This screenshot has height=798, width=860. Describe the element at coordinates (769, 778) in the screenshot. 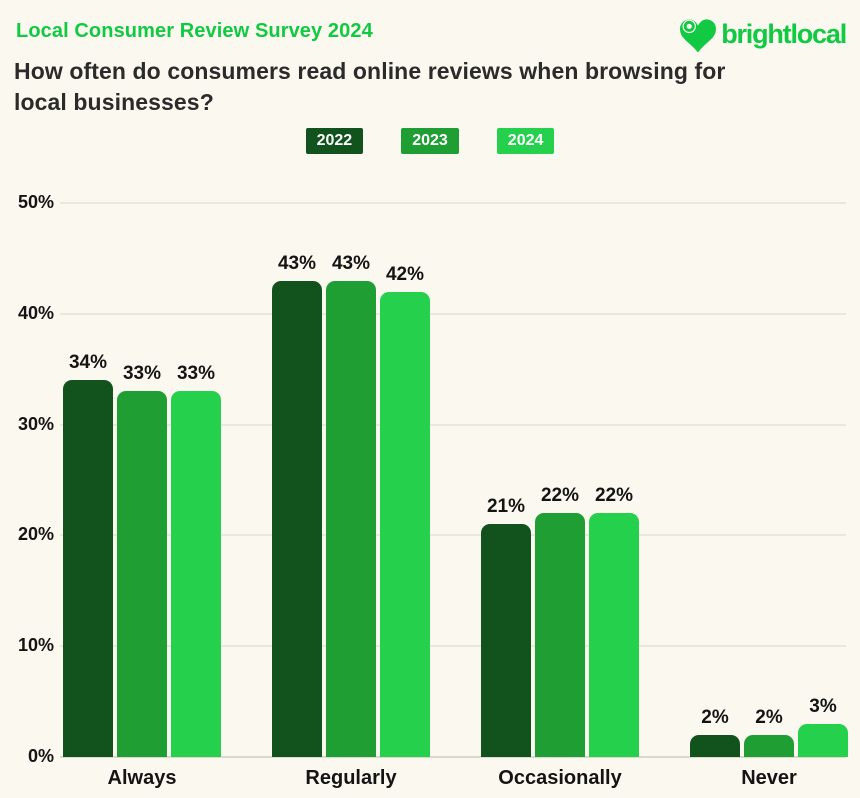

I see `x-axis-label-never: Never` at that location.